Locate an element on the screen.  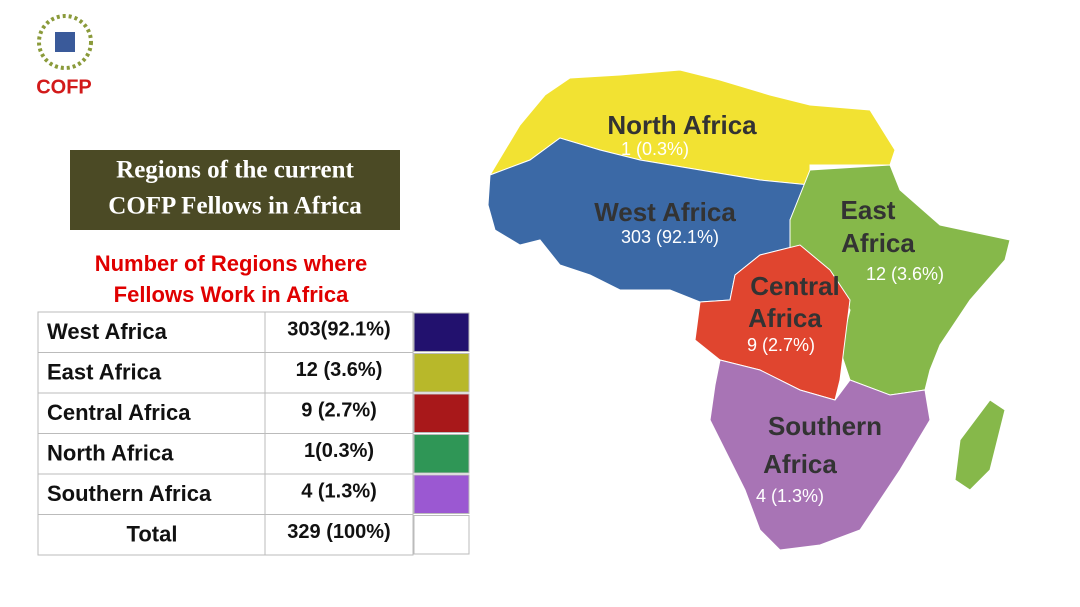
region-count: 9 (2.7%) is located at coordinates (339, 411).